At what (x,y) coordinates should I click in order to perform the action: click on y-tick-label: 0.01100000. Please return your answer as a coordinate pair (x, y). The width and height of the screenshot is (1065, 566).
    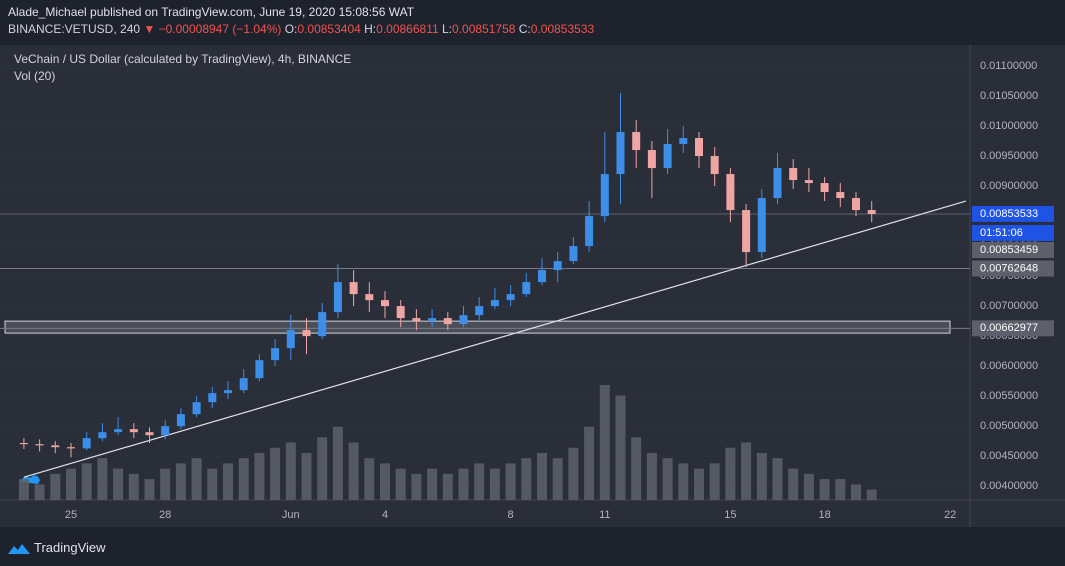
    Looking at the image, I should click on (1008, 66).